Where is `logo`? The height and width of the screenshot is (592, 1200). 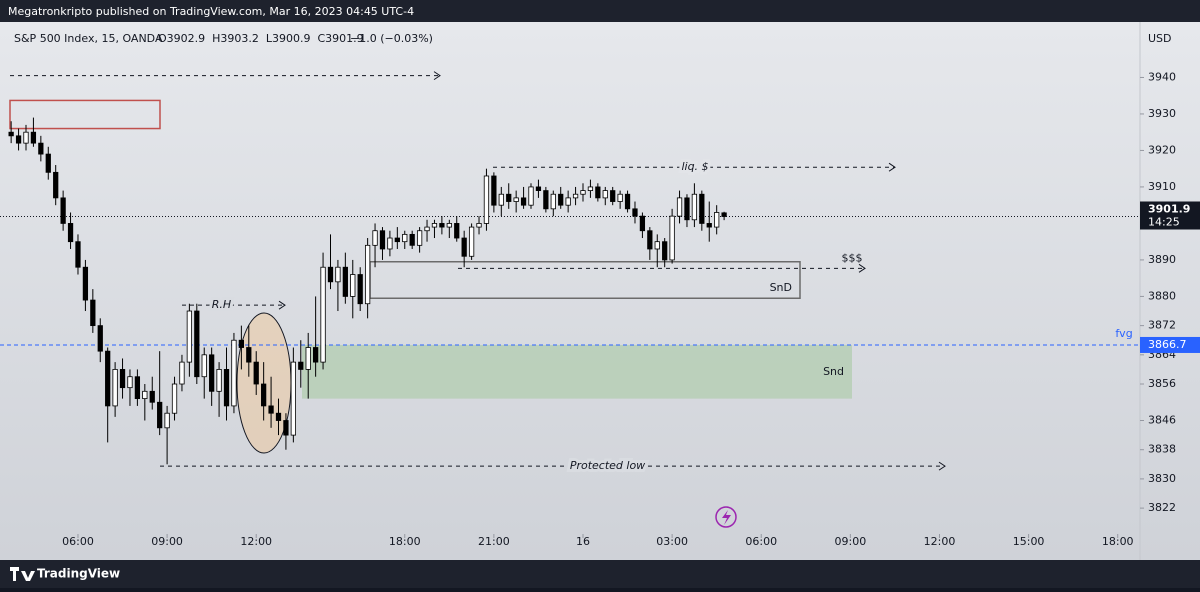 logo is located at coordinates (22, 574).